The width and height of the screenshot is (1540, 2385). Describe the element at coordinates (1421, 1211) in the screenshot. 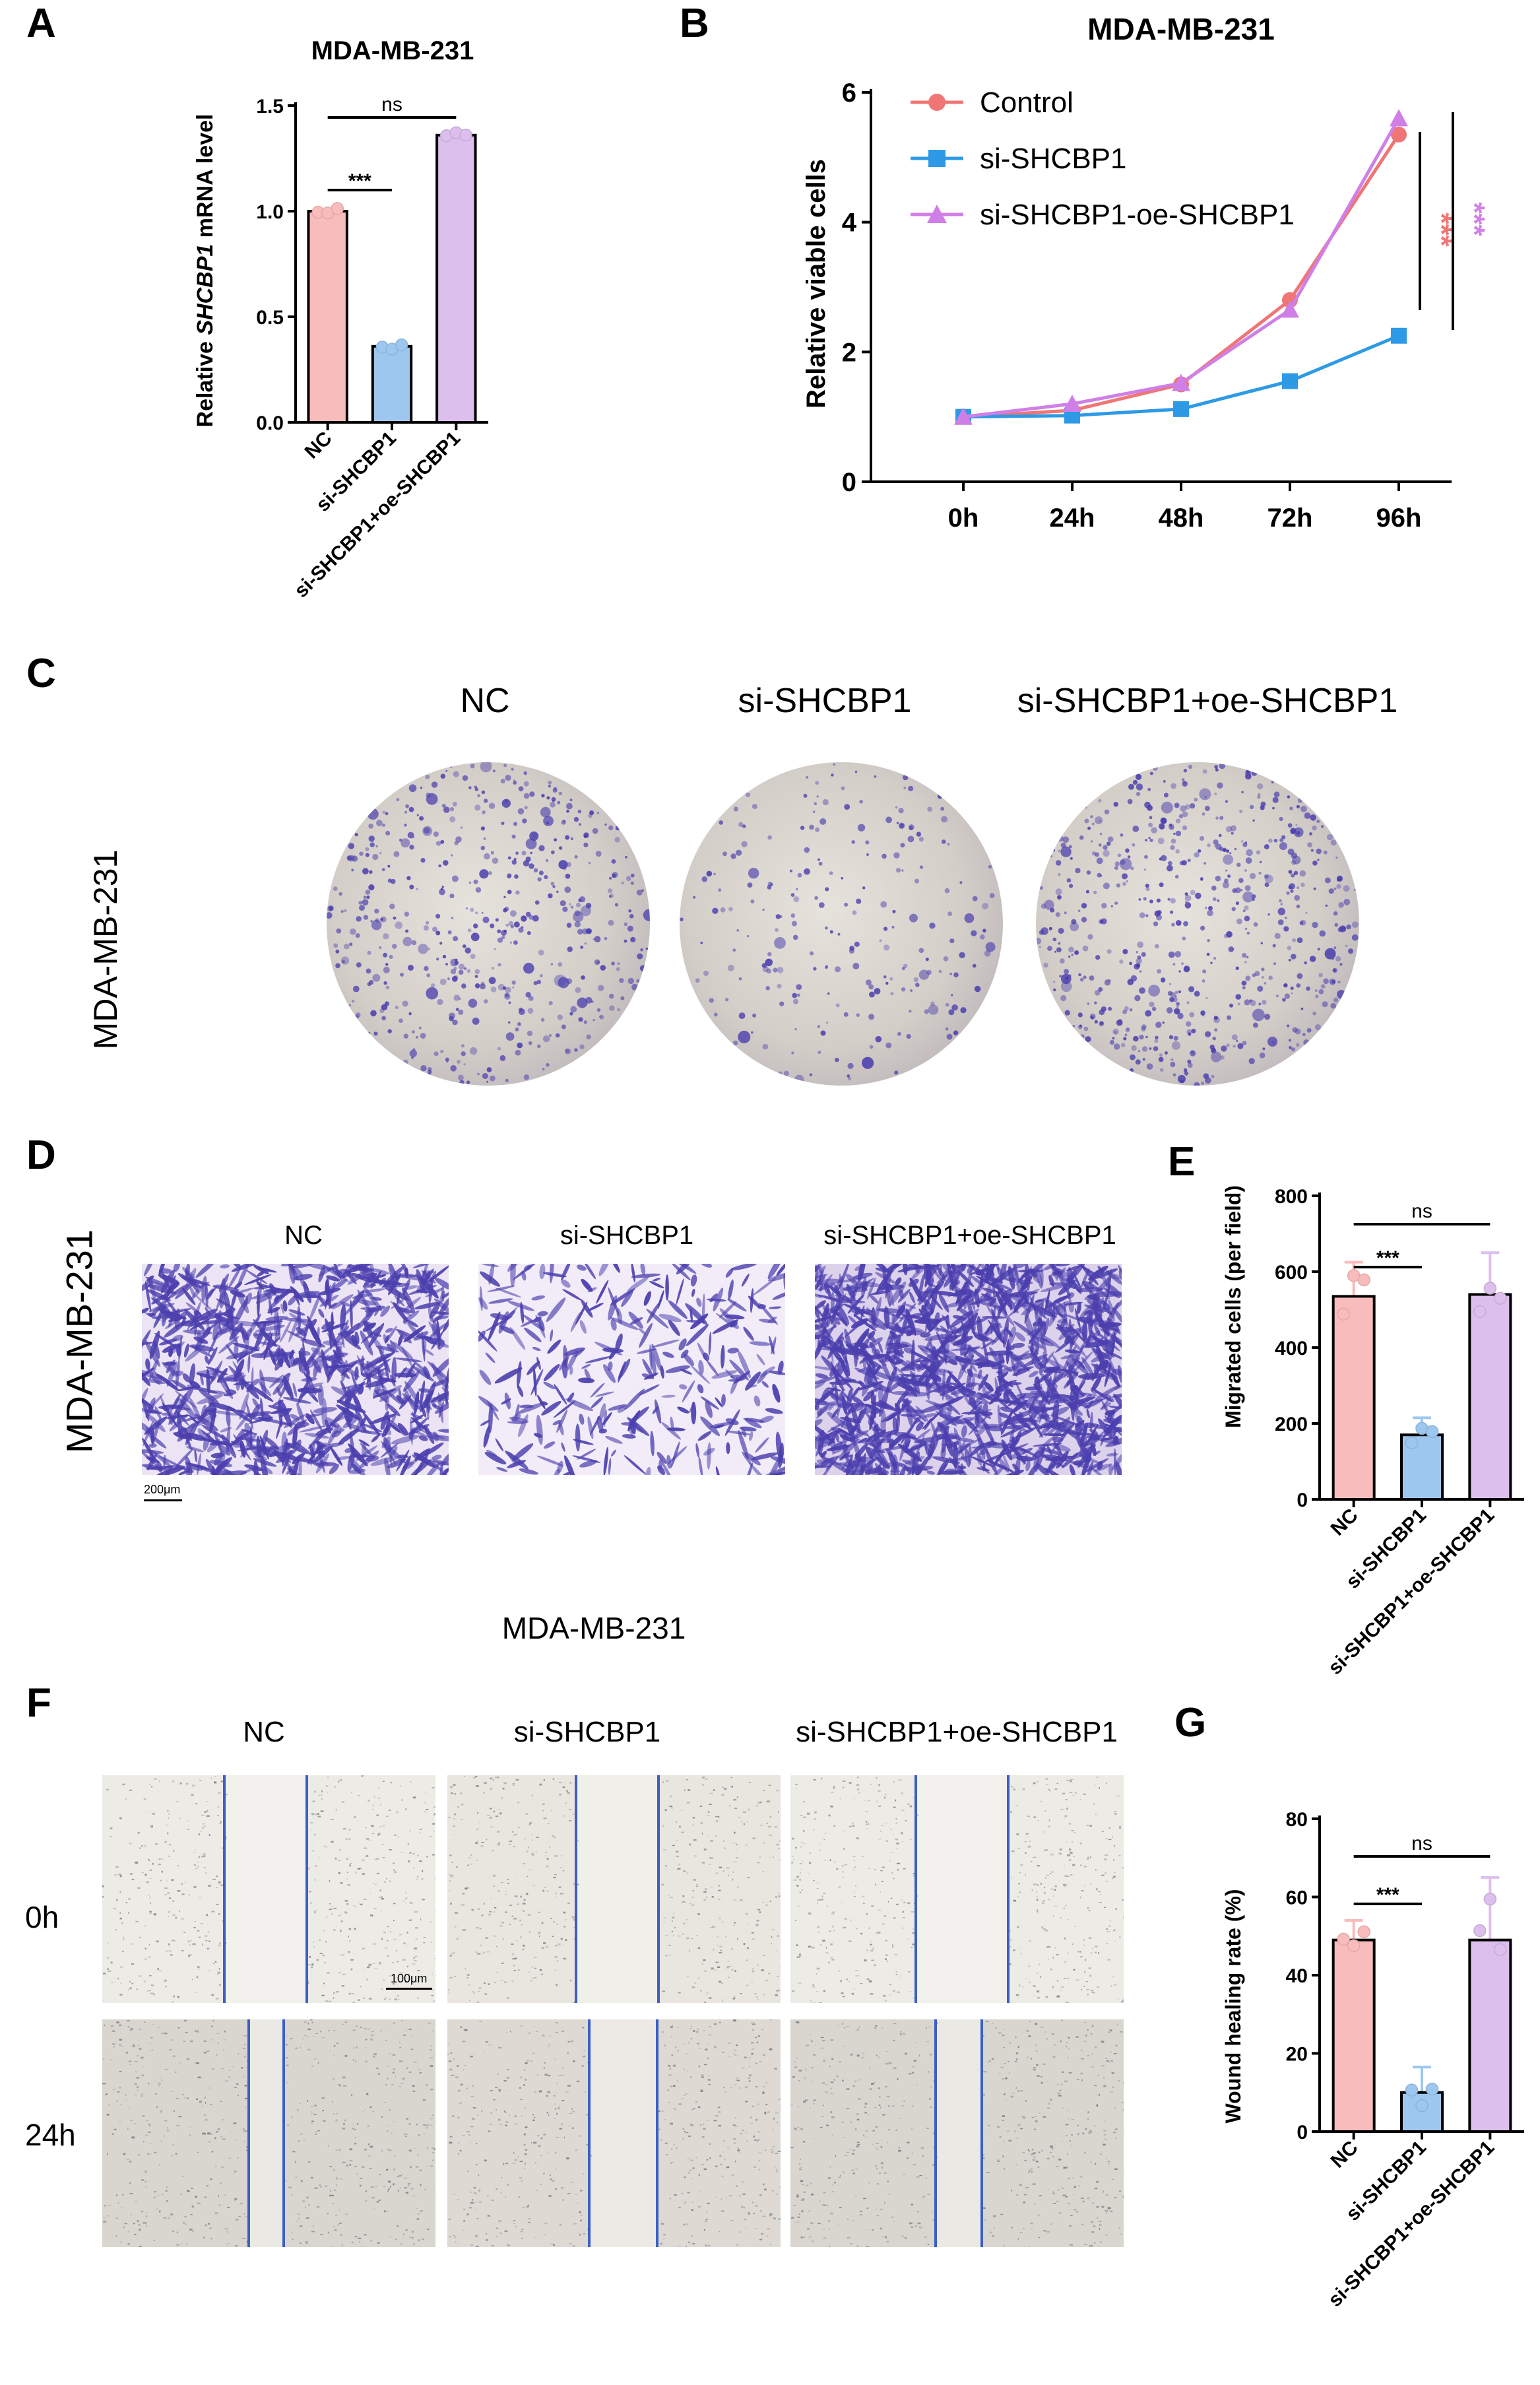

I see `significance-label: ns` at that location.